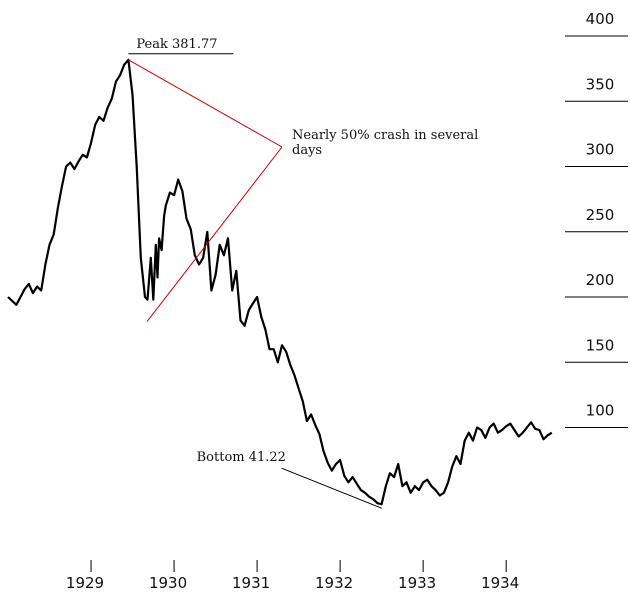 The height and width of the screenshot is (596, 630). Describe the element at coordinates (600, 345) in the screenshot. I see `y-tick-label: 150` at that location.